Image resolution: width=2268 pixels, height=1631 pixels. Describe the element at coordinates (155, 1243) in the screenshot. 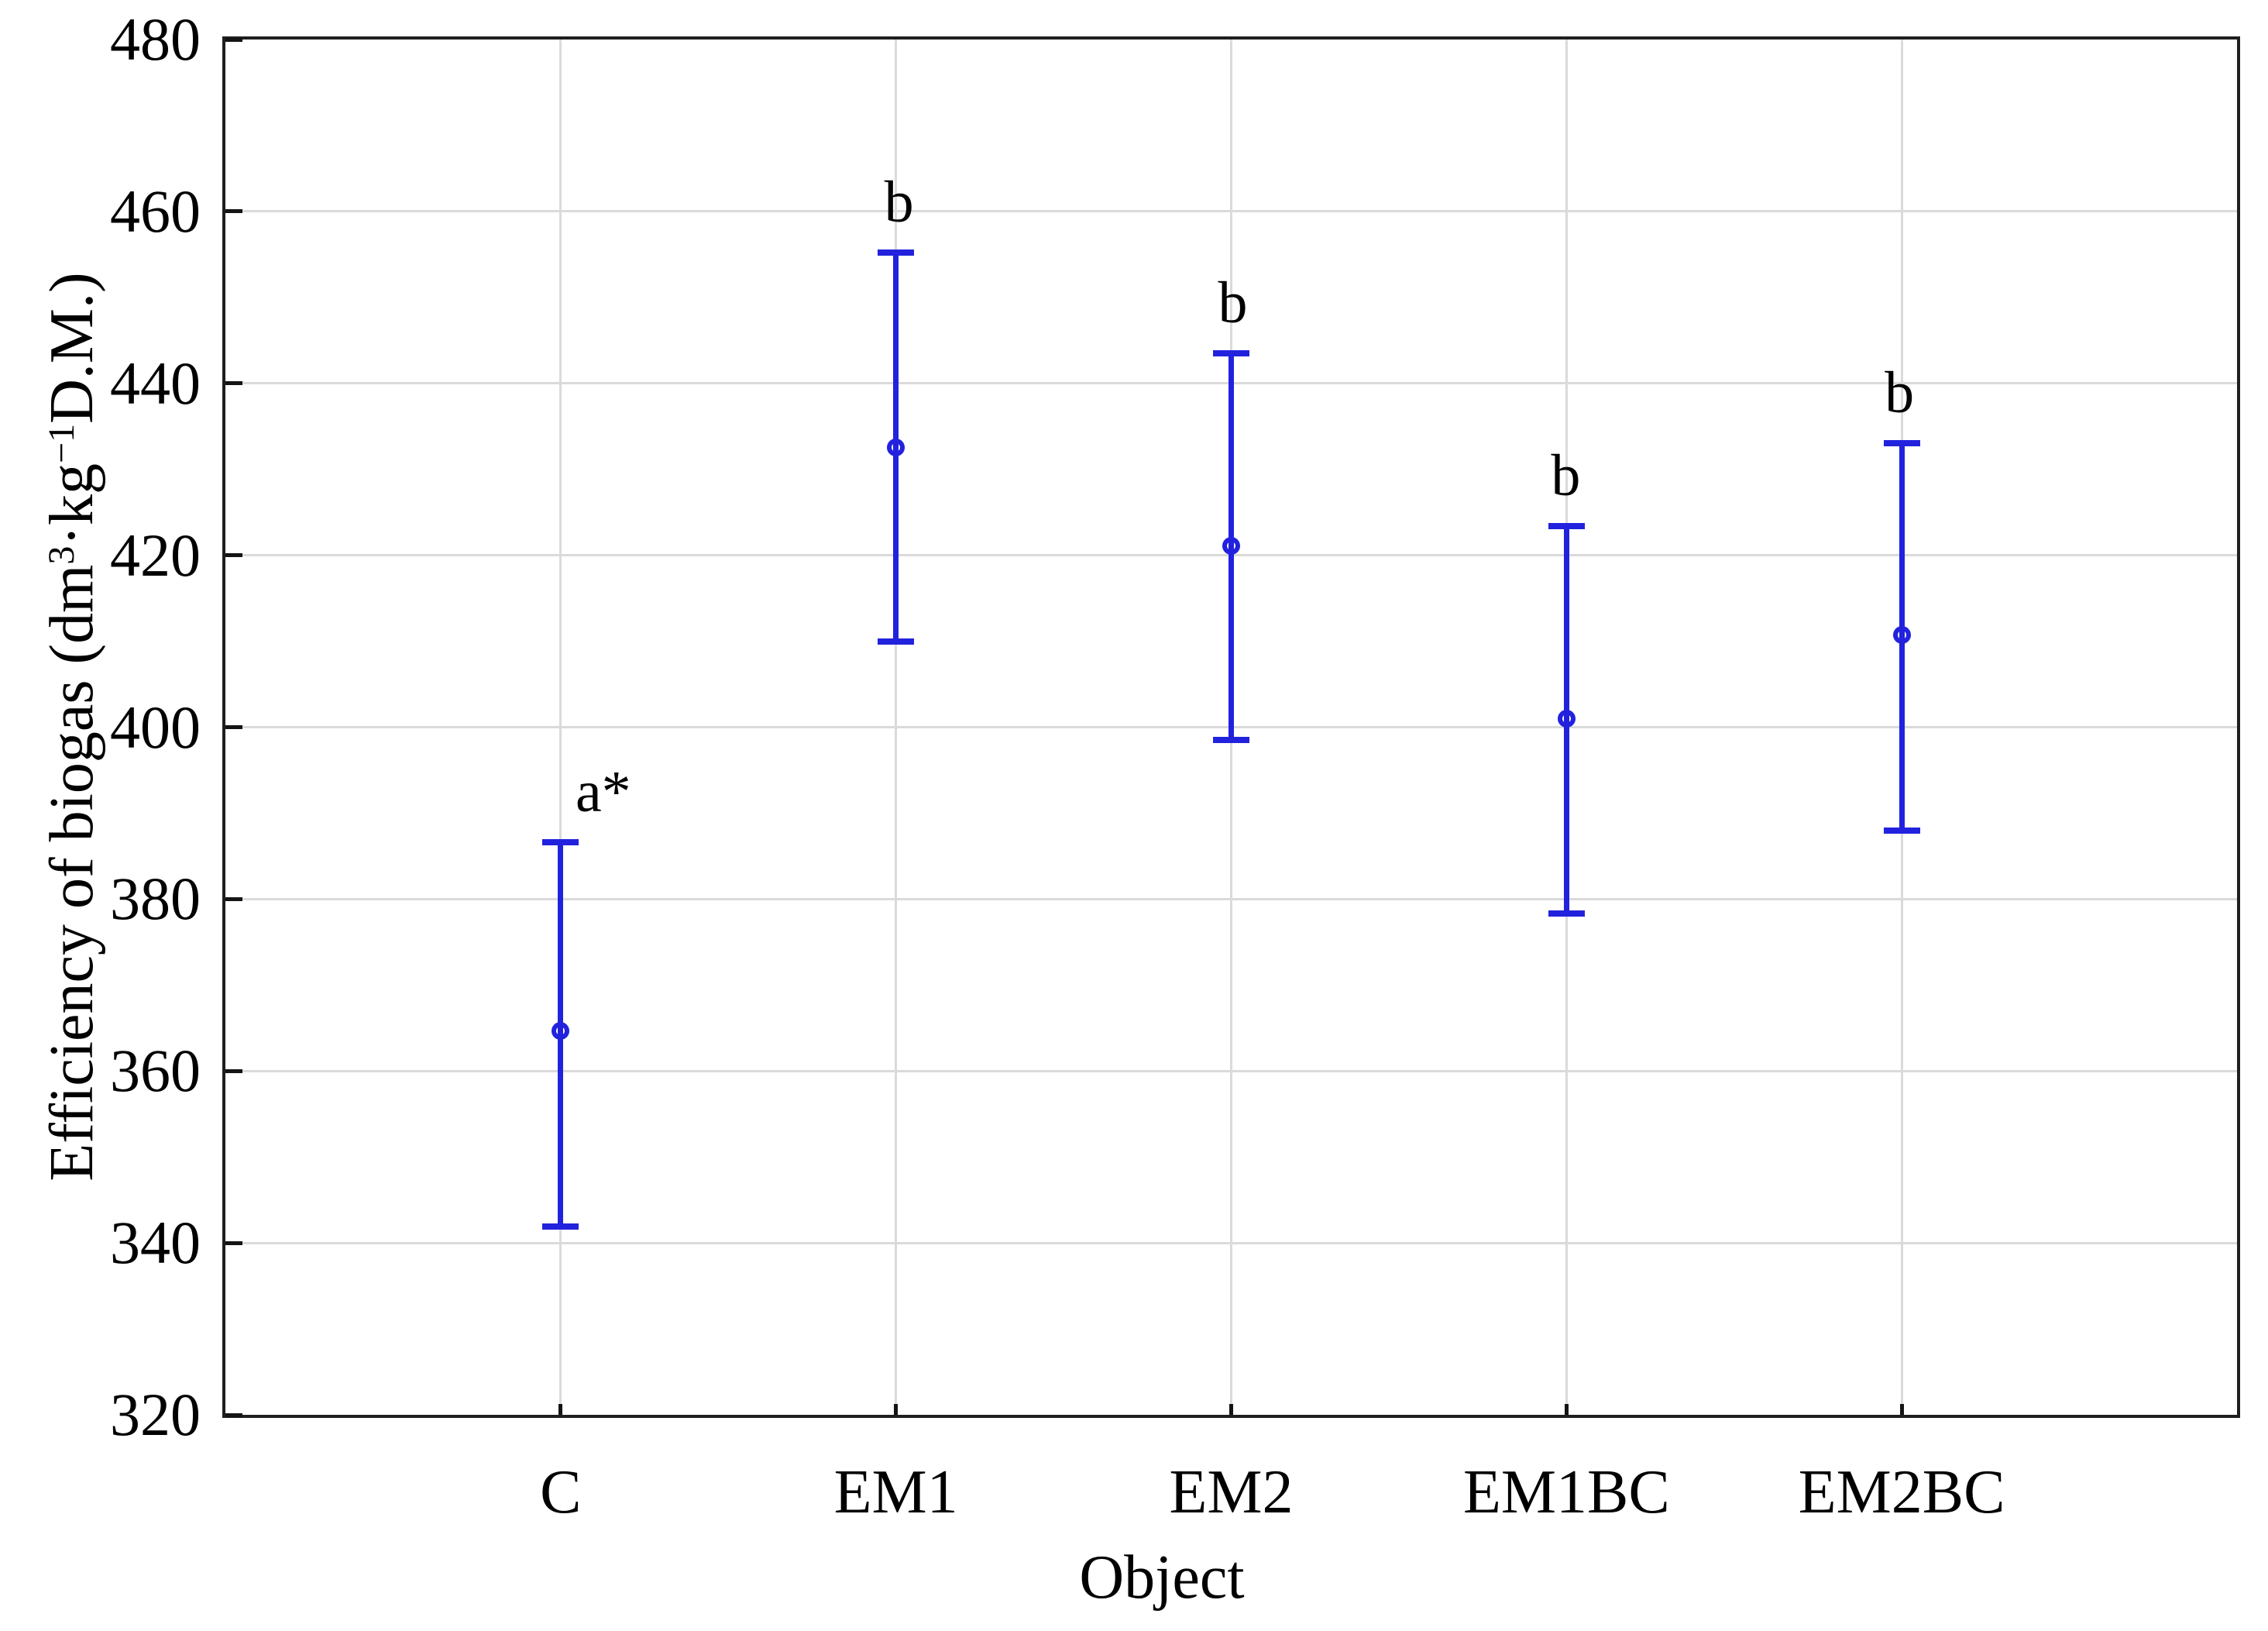

I see `y-tick-label: 340` at that location.